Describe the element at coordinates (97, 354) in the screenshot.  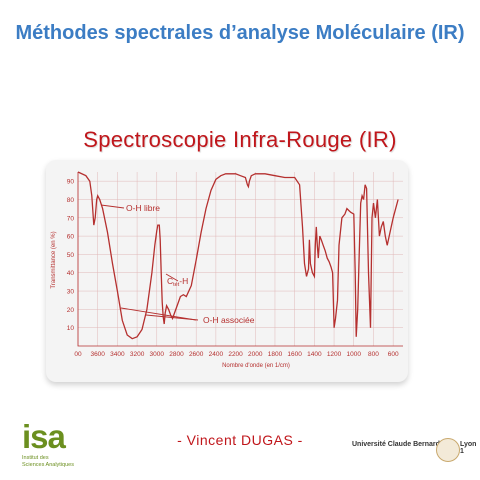
I see `x-tick-label: 3600` at that location.